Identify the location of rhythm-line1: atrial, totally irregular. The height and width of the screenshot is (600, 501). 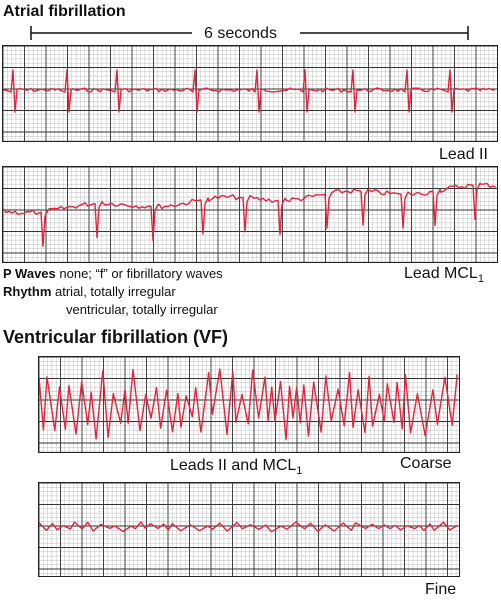
(115, 291).